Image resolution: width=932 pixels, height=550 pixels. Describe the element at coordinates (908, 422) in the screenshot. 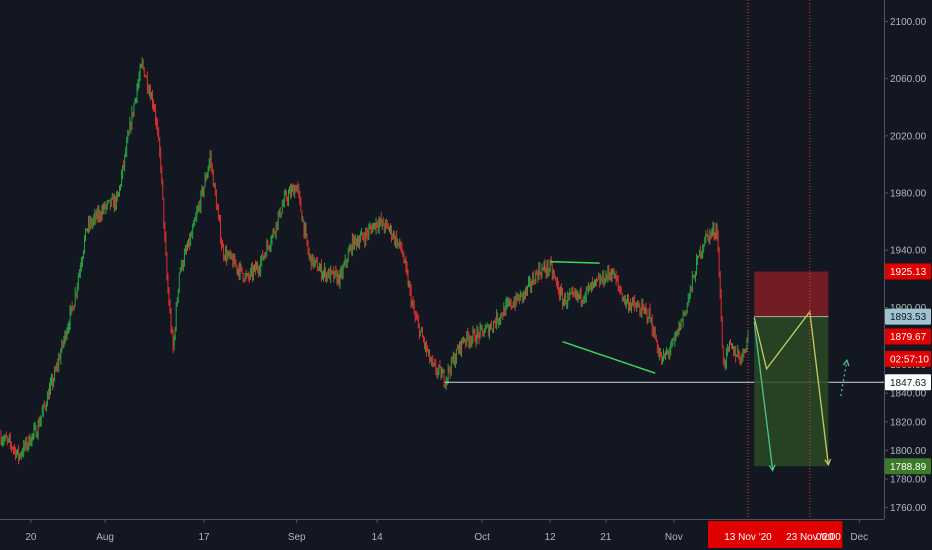

I see `price-tick-label: 1820.00` at that location.